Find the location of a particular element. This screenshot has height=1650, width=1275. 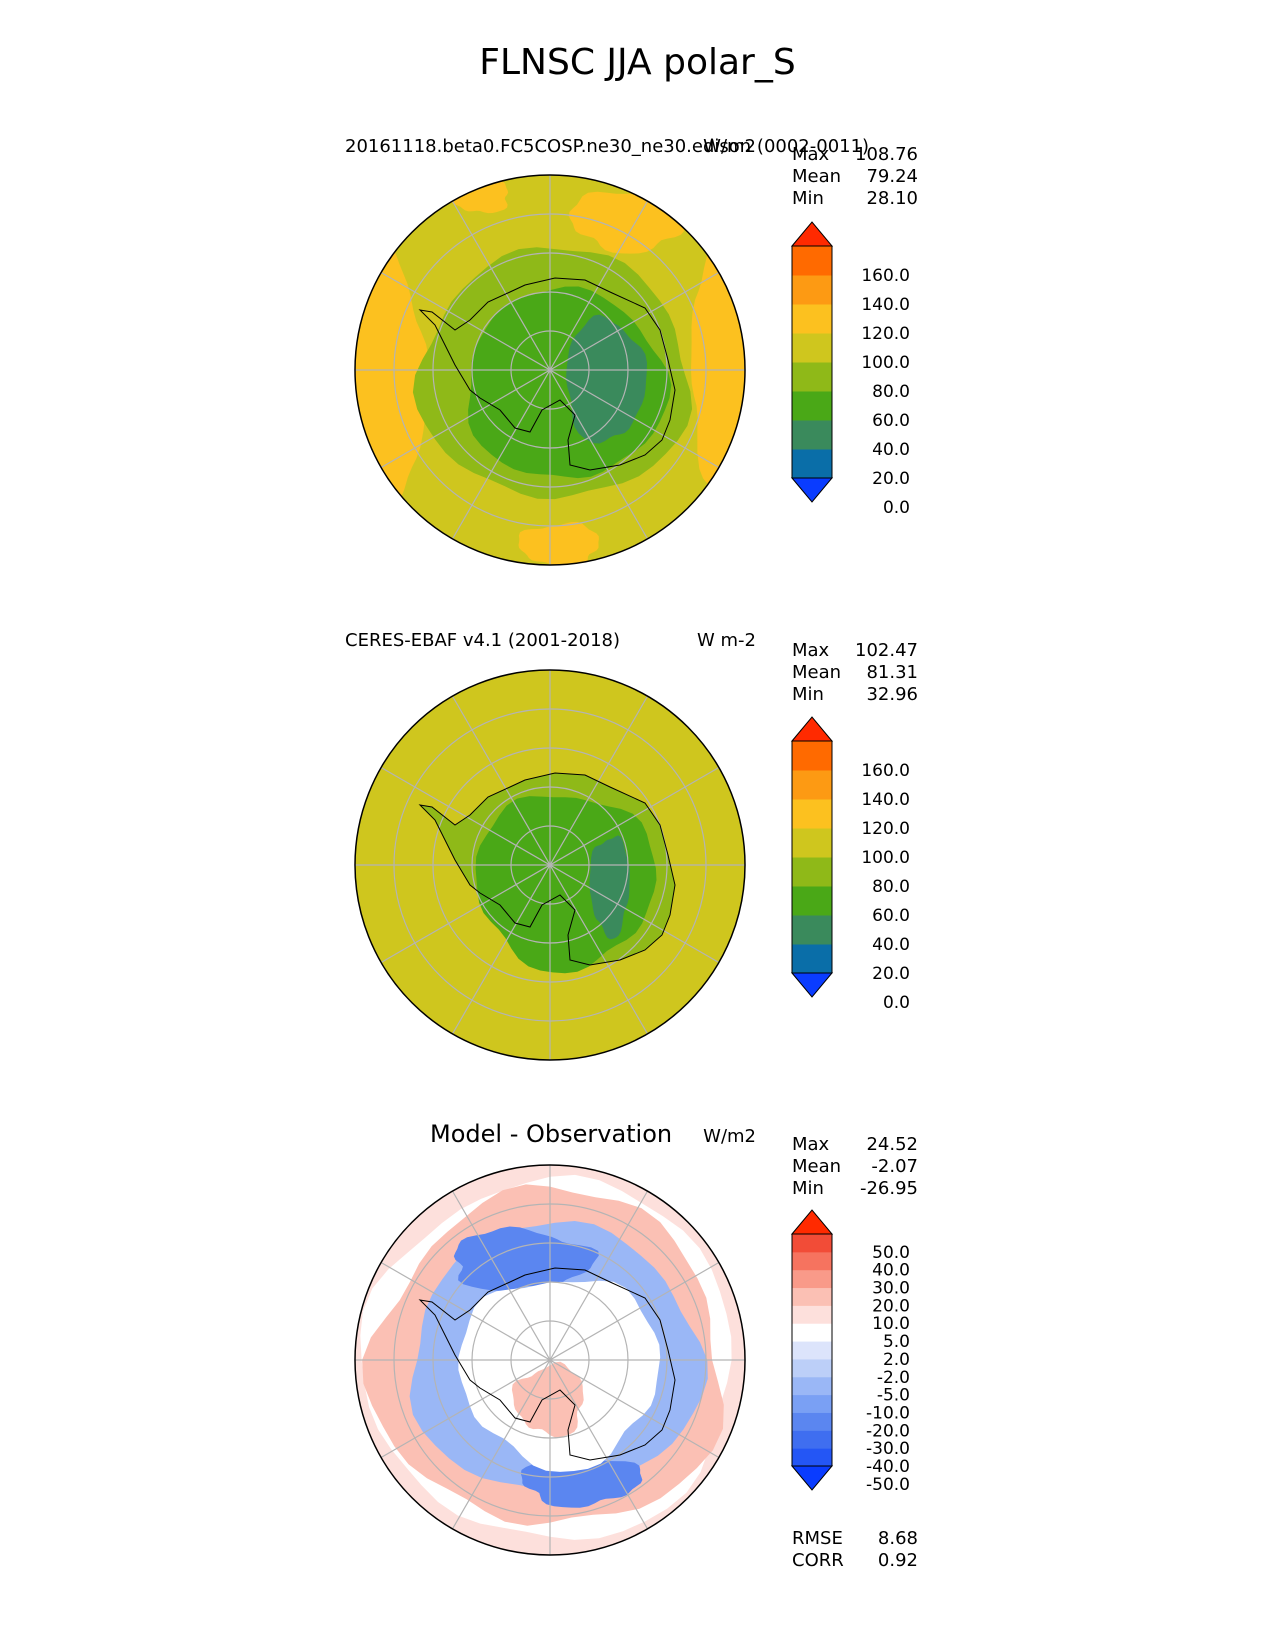

colorbar-tick-label: -40.0 is located at coordinates (888, 1467).